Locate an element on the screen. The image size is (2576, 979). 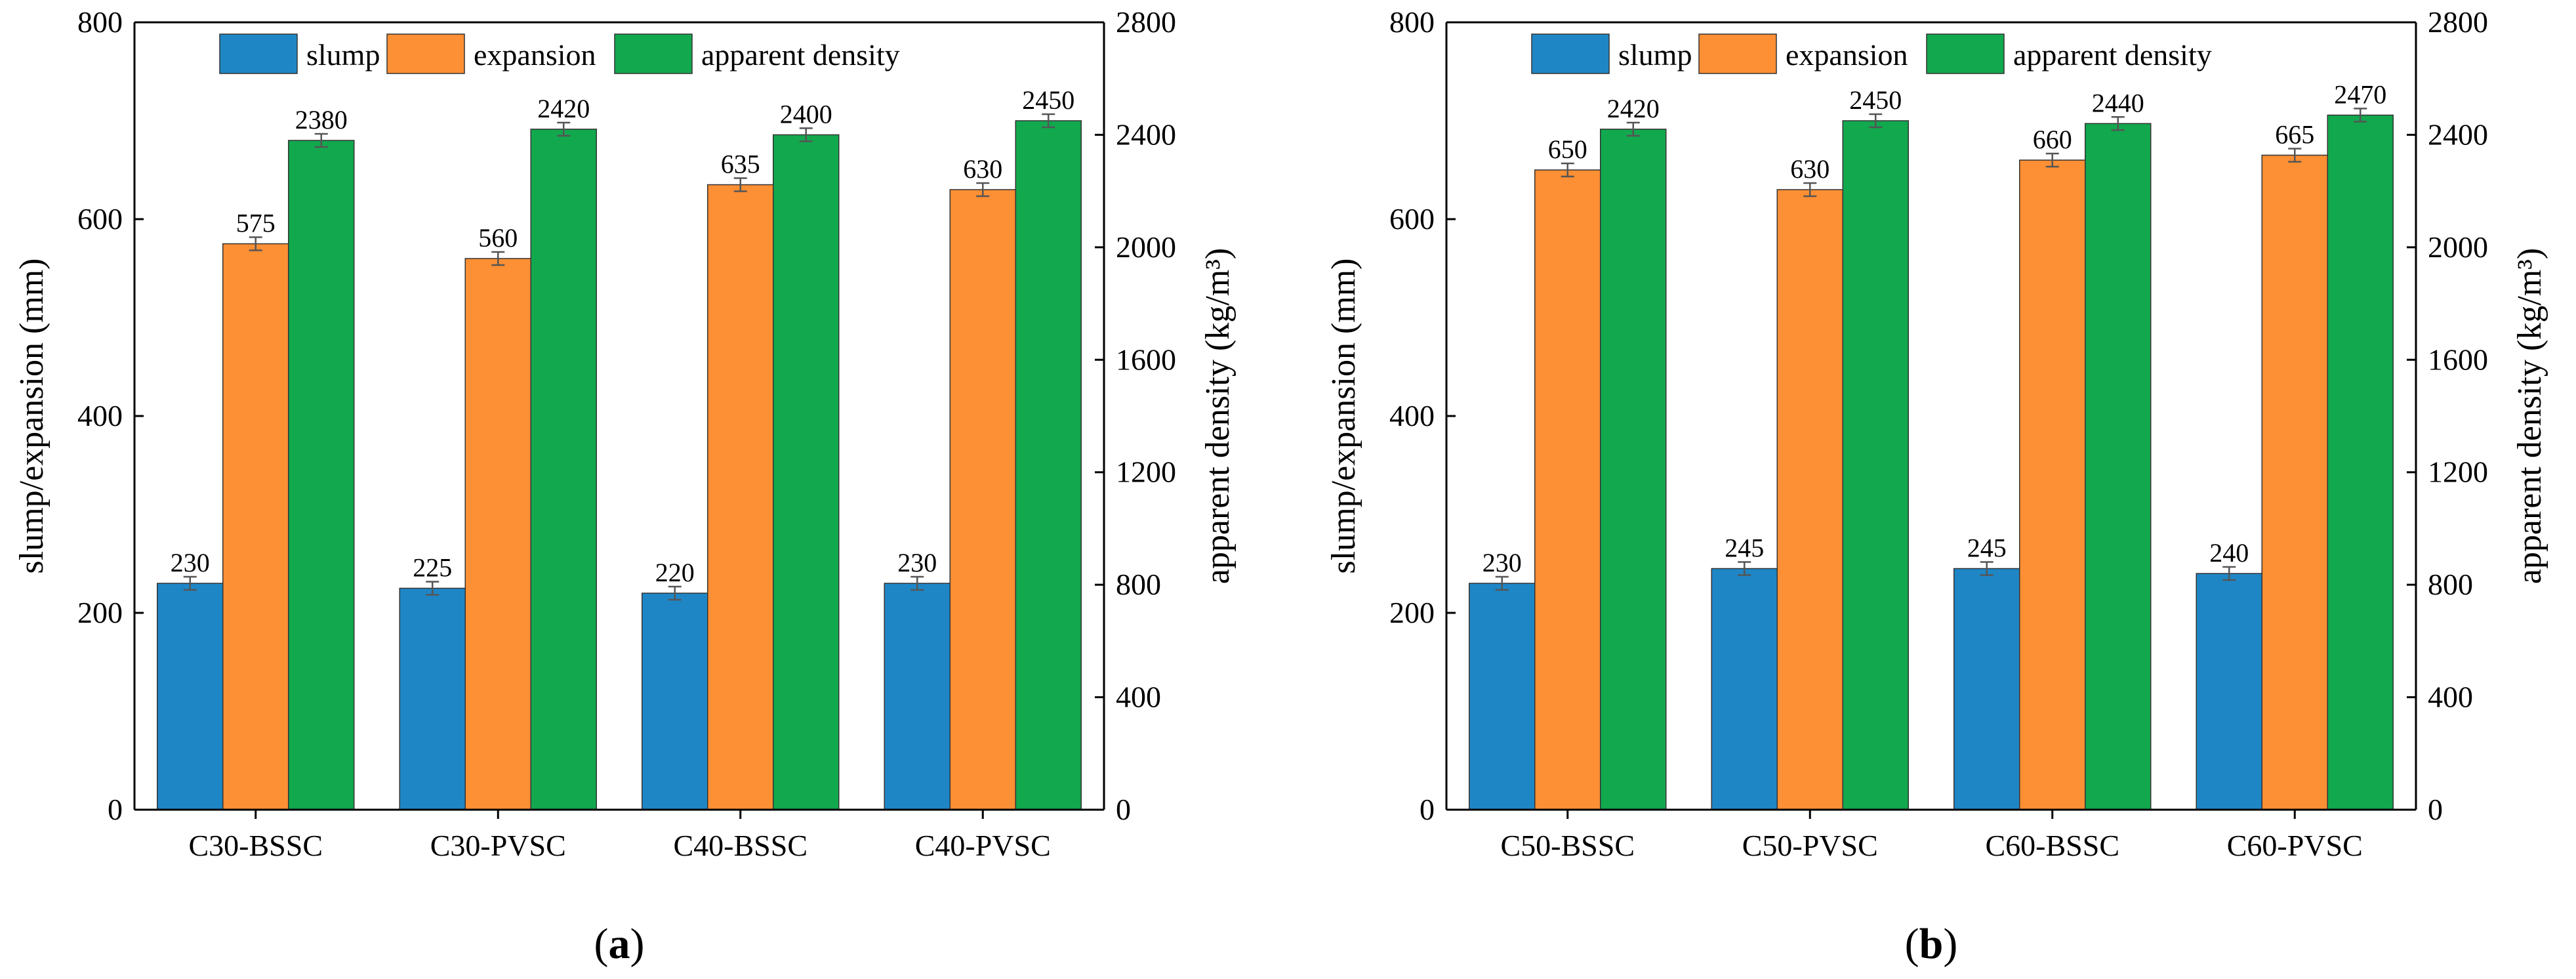
bar-slump-C30-PVSC is located at coordinates (432, 699).